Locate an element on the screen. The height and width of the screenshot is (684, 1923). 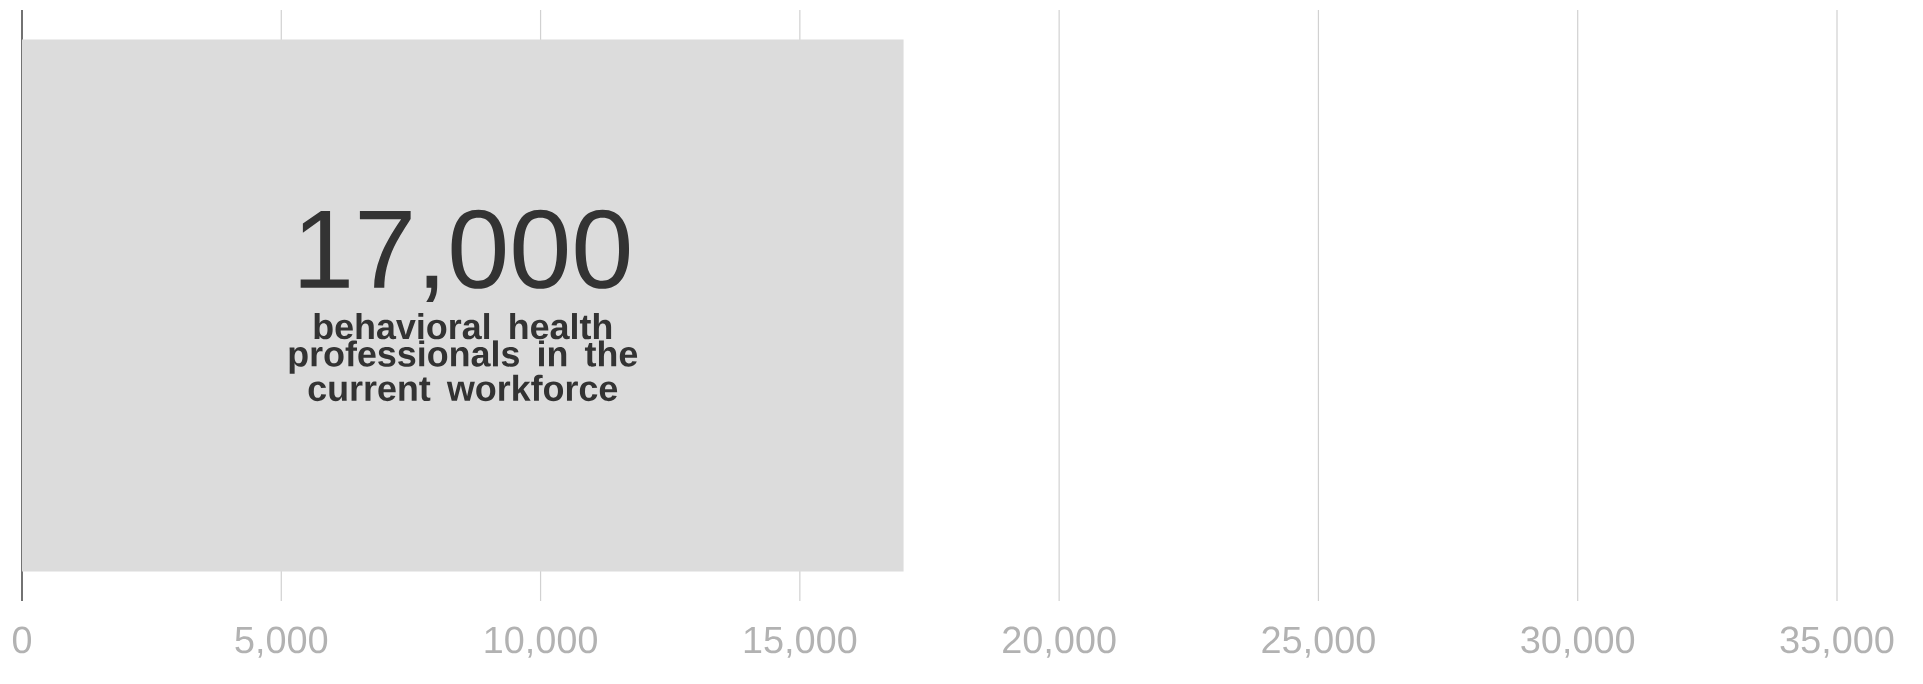
x-tick-label: 35,000 is located at coordinates (1837, 642).